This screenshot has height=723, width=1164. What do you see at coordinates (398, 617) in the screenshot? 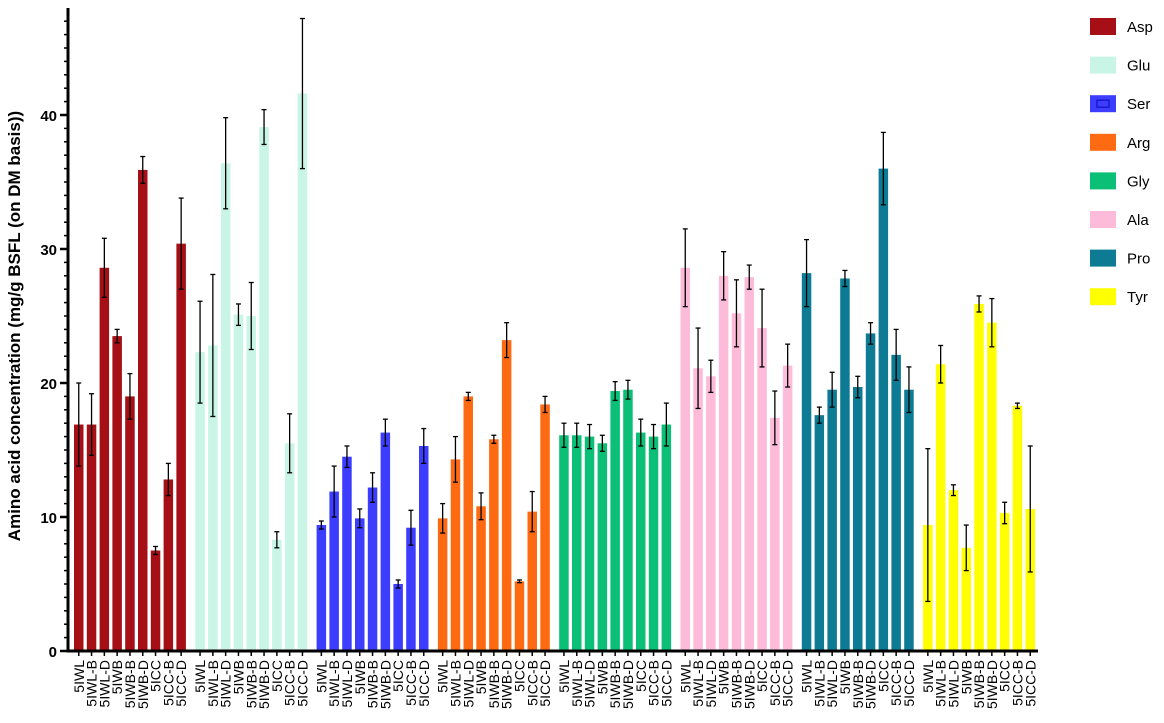
I see `bar-ser-5icc` at bounding box center [398, 617].